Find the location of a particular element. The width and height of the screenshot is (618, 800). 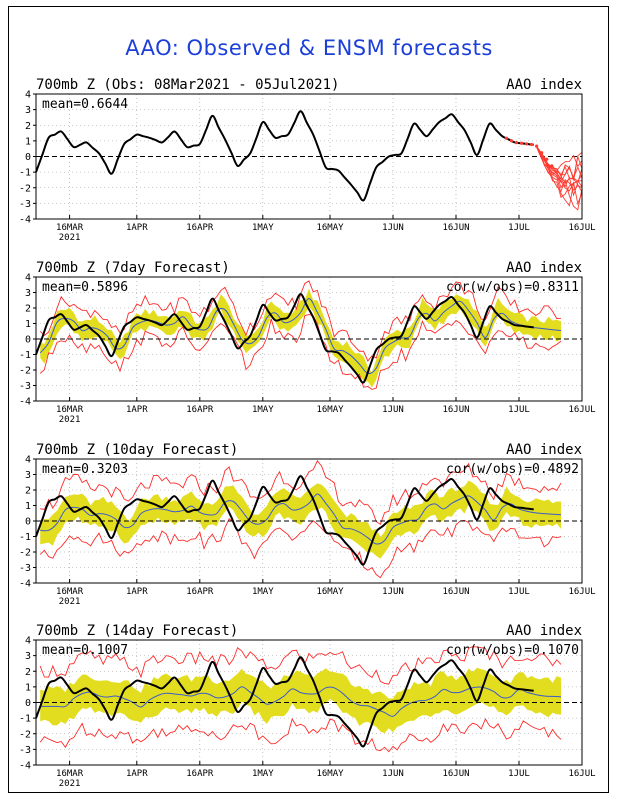

figure-title: AAO: Observed & ENSM forecasts is located at coordinates (309, 48).